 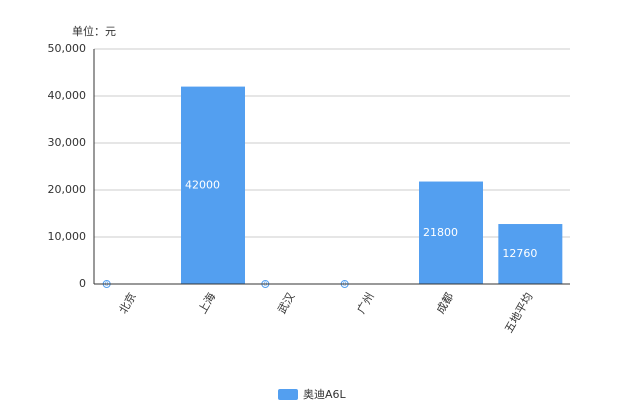 What do you see at coordinates (288, 394) in the screenshot?
I see `legend-swatch` at bounding box center [288, 394].